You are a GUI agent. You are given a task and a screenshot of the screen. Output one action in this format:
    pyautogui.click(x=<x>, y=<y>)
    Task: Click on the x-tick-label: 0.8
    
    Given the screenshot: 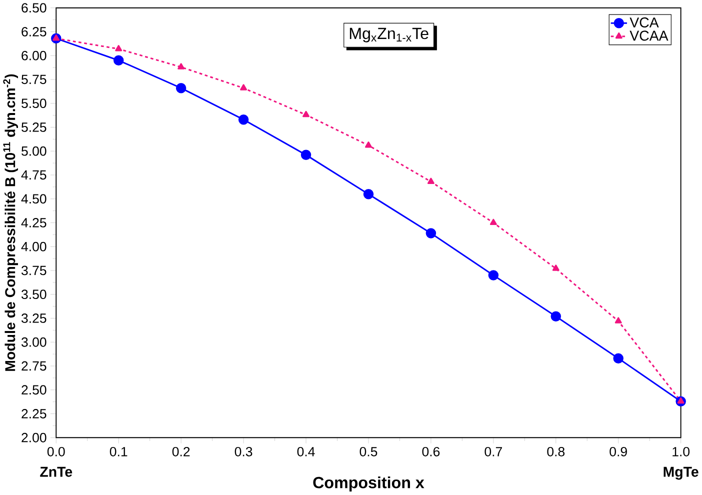 What is the action you would take?
    pyautogui.click(x=556, y=452)
    